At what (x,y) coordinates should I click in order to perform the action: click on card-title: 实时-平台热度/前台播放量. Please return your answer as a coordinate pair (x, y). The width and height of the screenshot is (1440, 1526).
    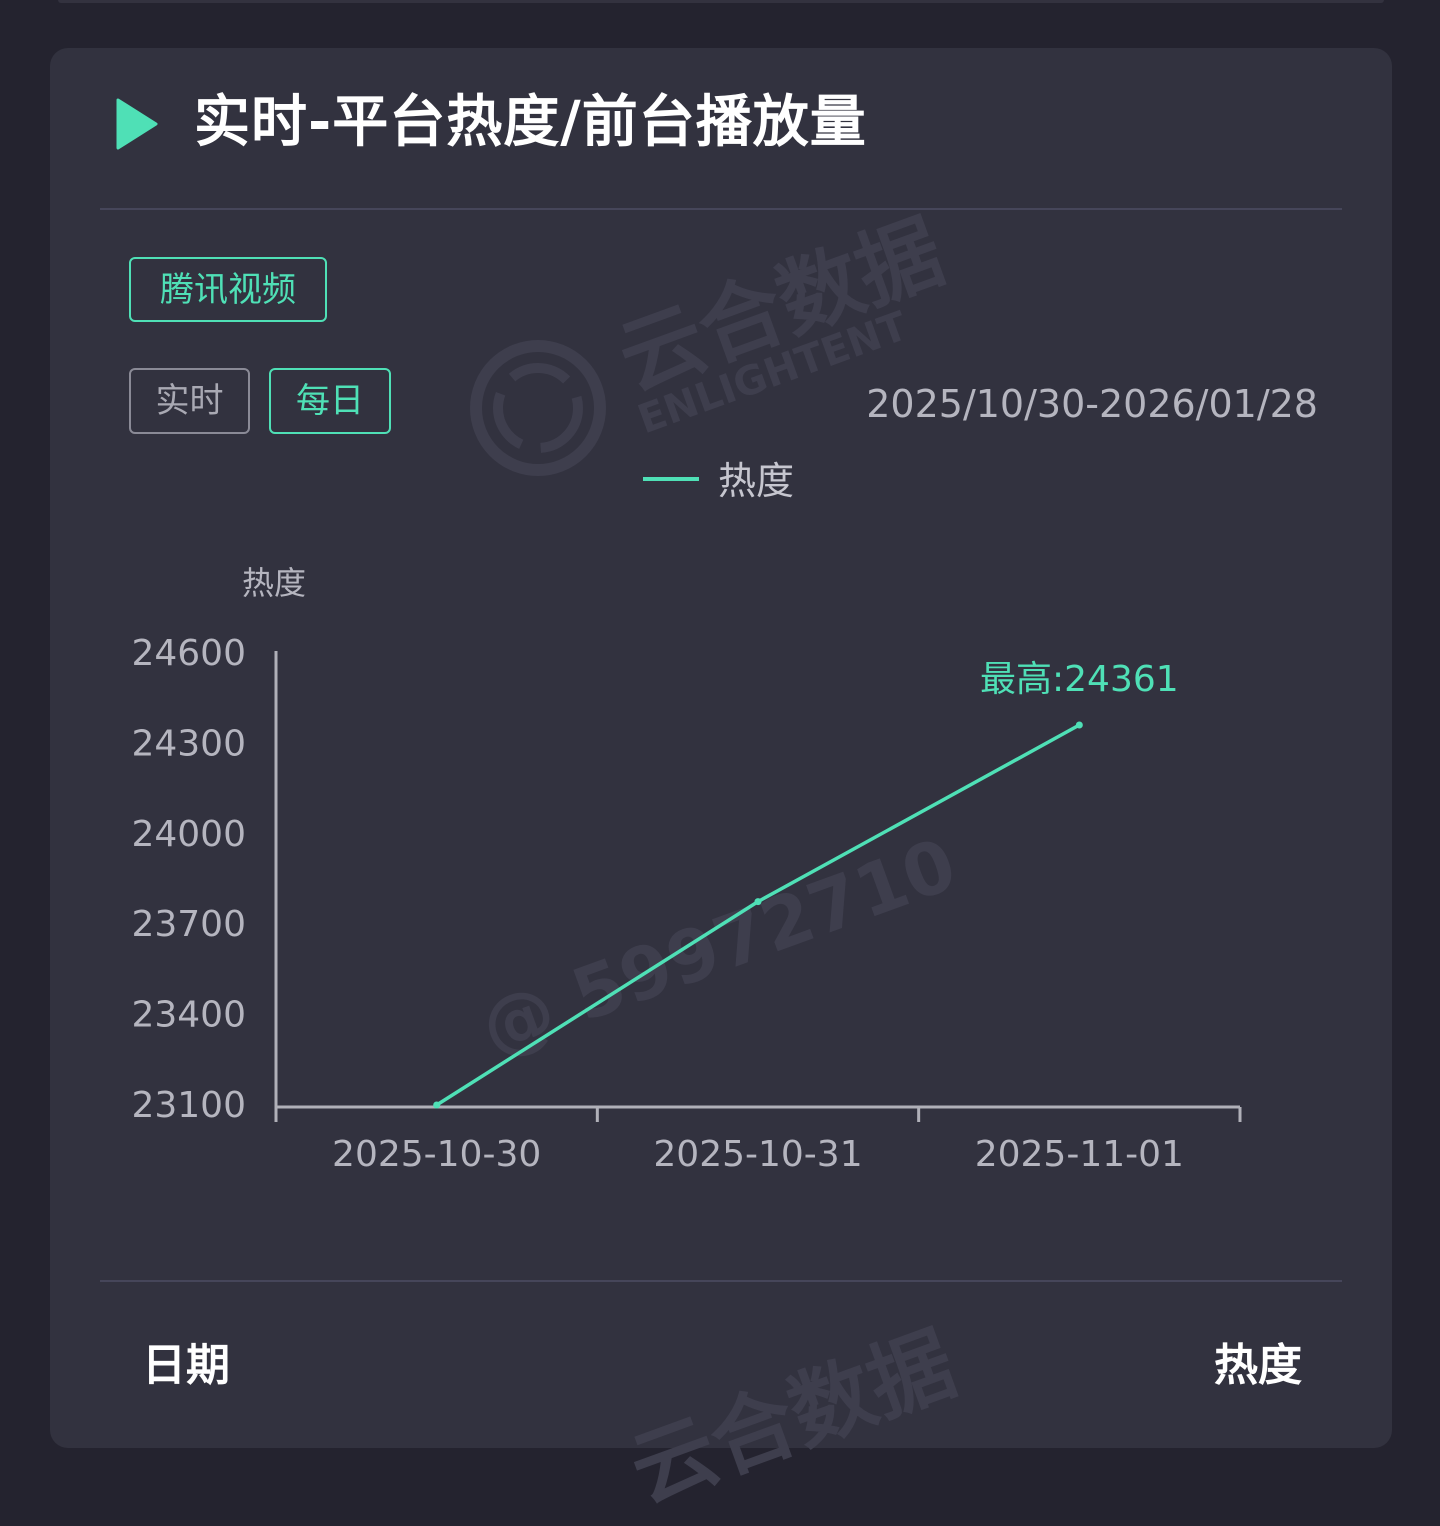
    Looking at the image, I should click on (530, 122).